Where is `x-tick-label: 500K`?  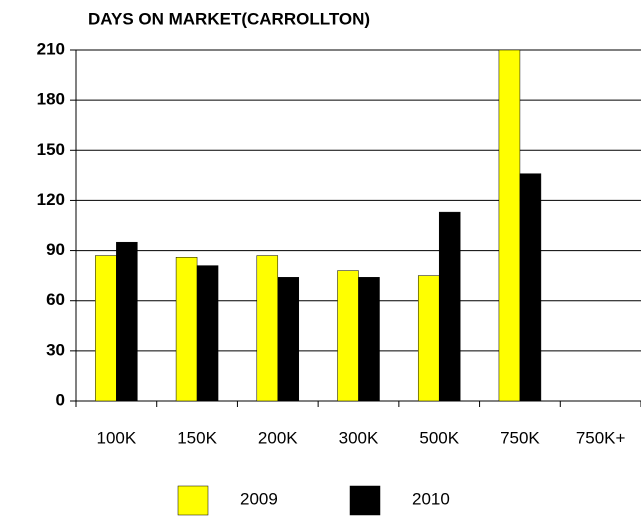
x-tick-label: 500K is located at coordinates (439, 437).